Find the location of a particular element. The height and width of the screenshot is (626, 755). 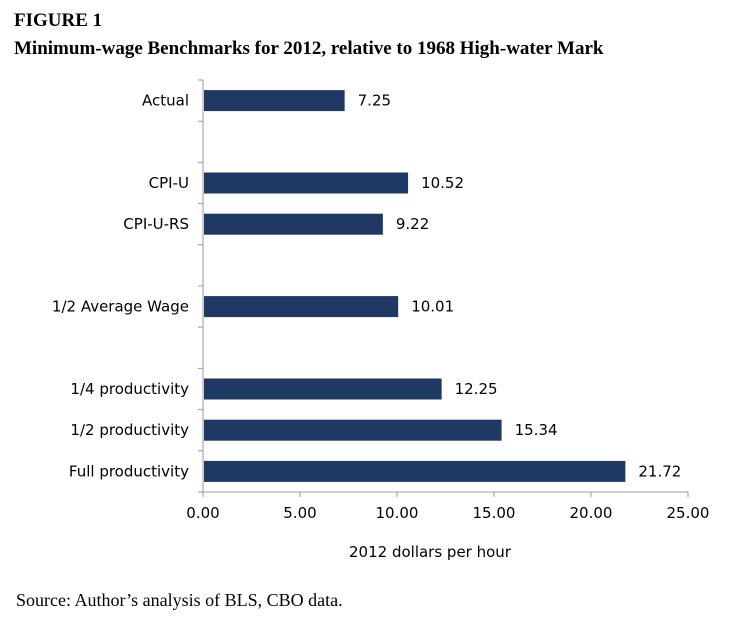

category-label: CPI-U-RS is located at coordinates (156, 224).